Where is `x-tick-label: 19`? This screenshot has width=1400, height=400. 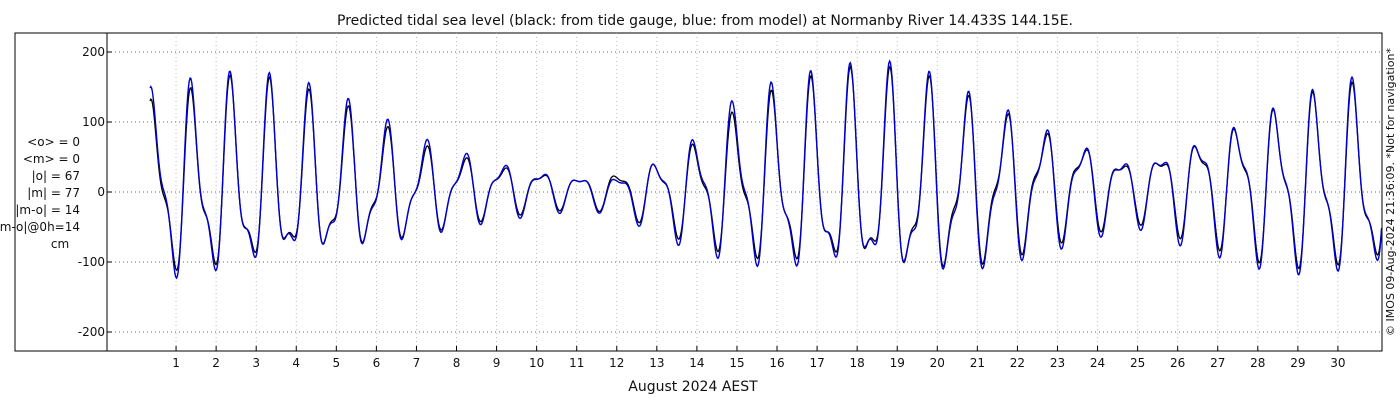
x-tick-label: 19 is located at coordinates (897, 363).